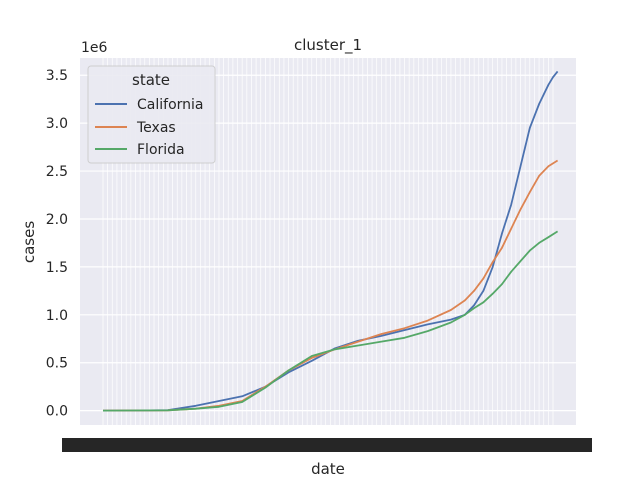 Image resolution: width=640 pixels, height=480 pixels. I want to click on chart-title: cluster_1, so click(328, 45).